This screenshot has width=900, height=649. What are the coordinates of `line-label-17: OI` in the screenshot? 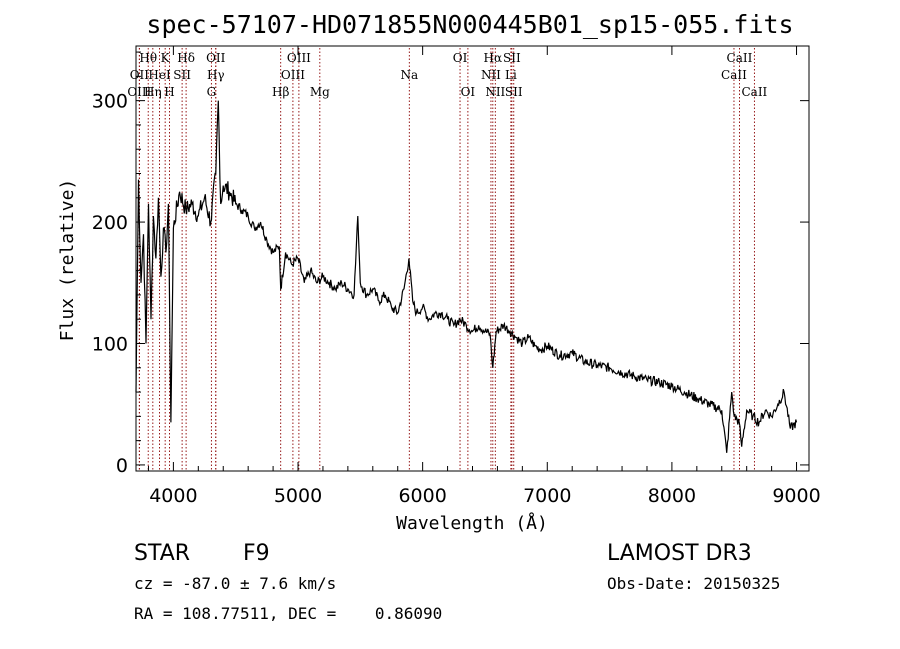 It's located at (460, 58).